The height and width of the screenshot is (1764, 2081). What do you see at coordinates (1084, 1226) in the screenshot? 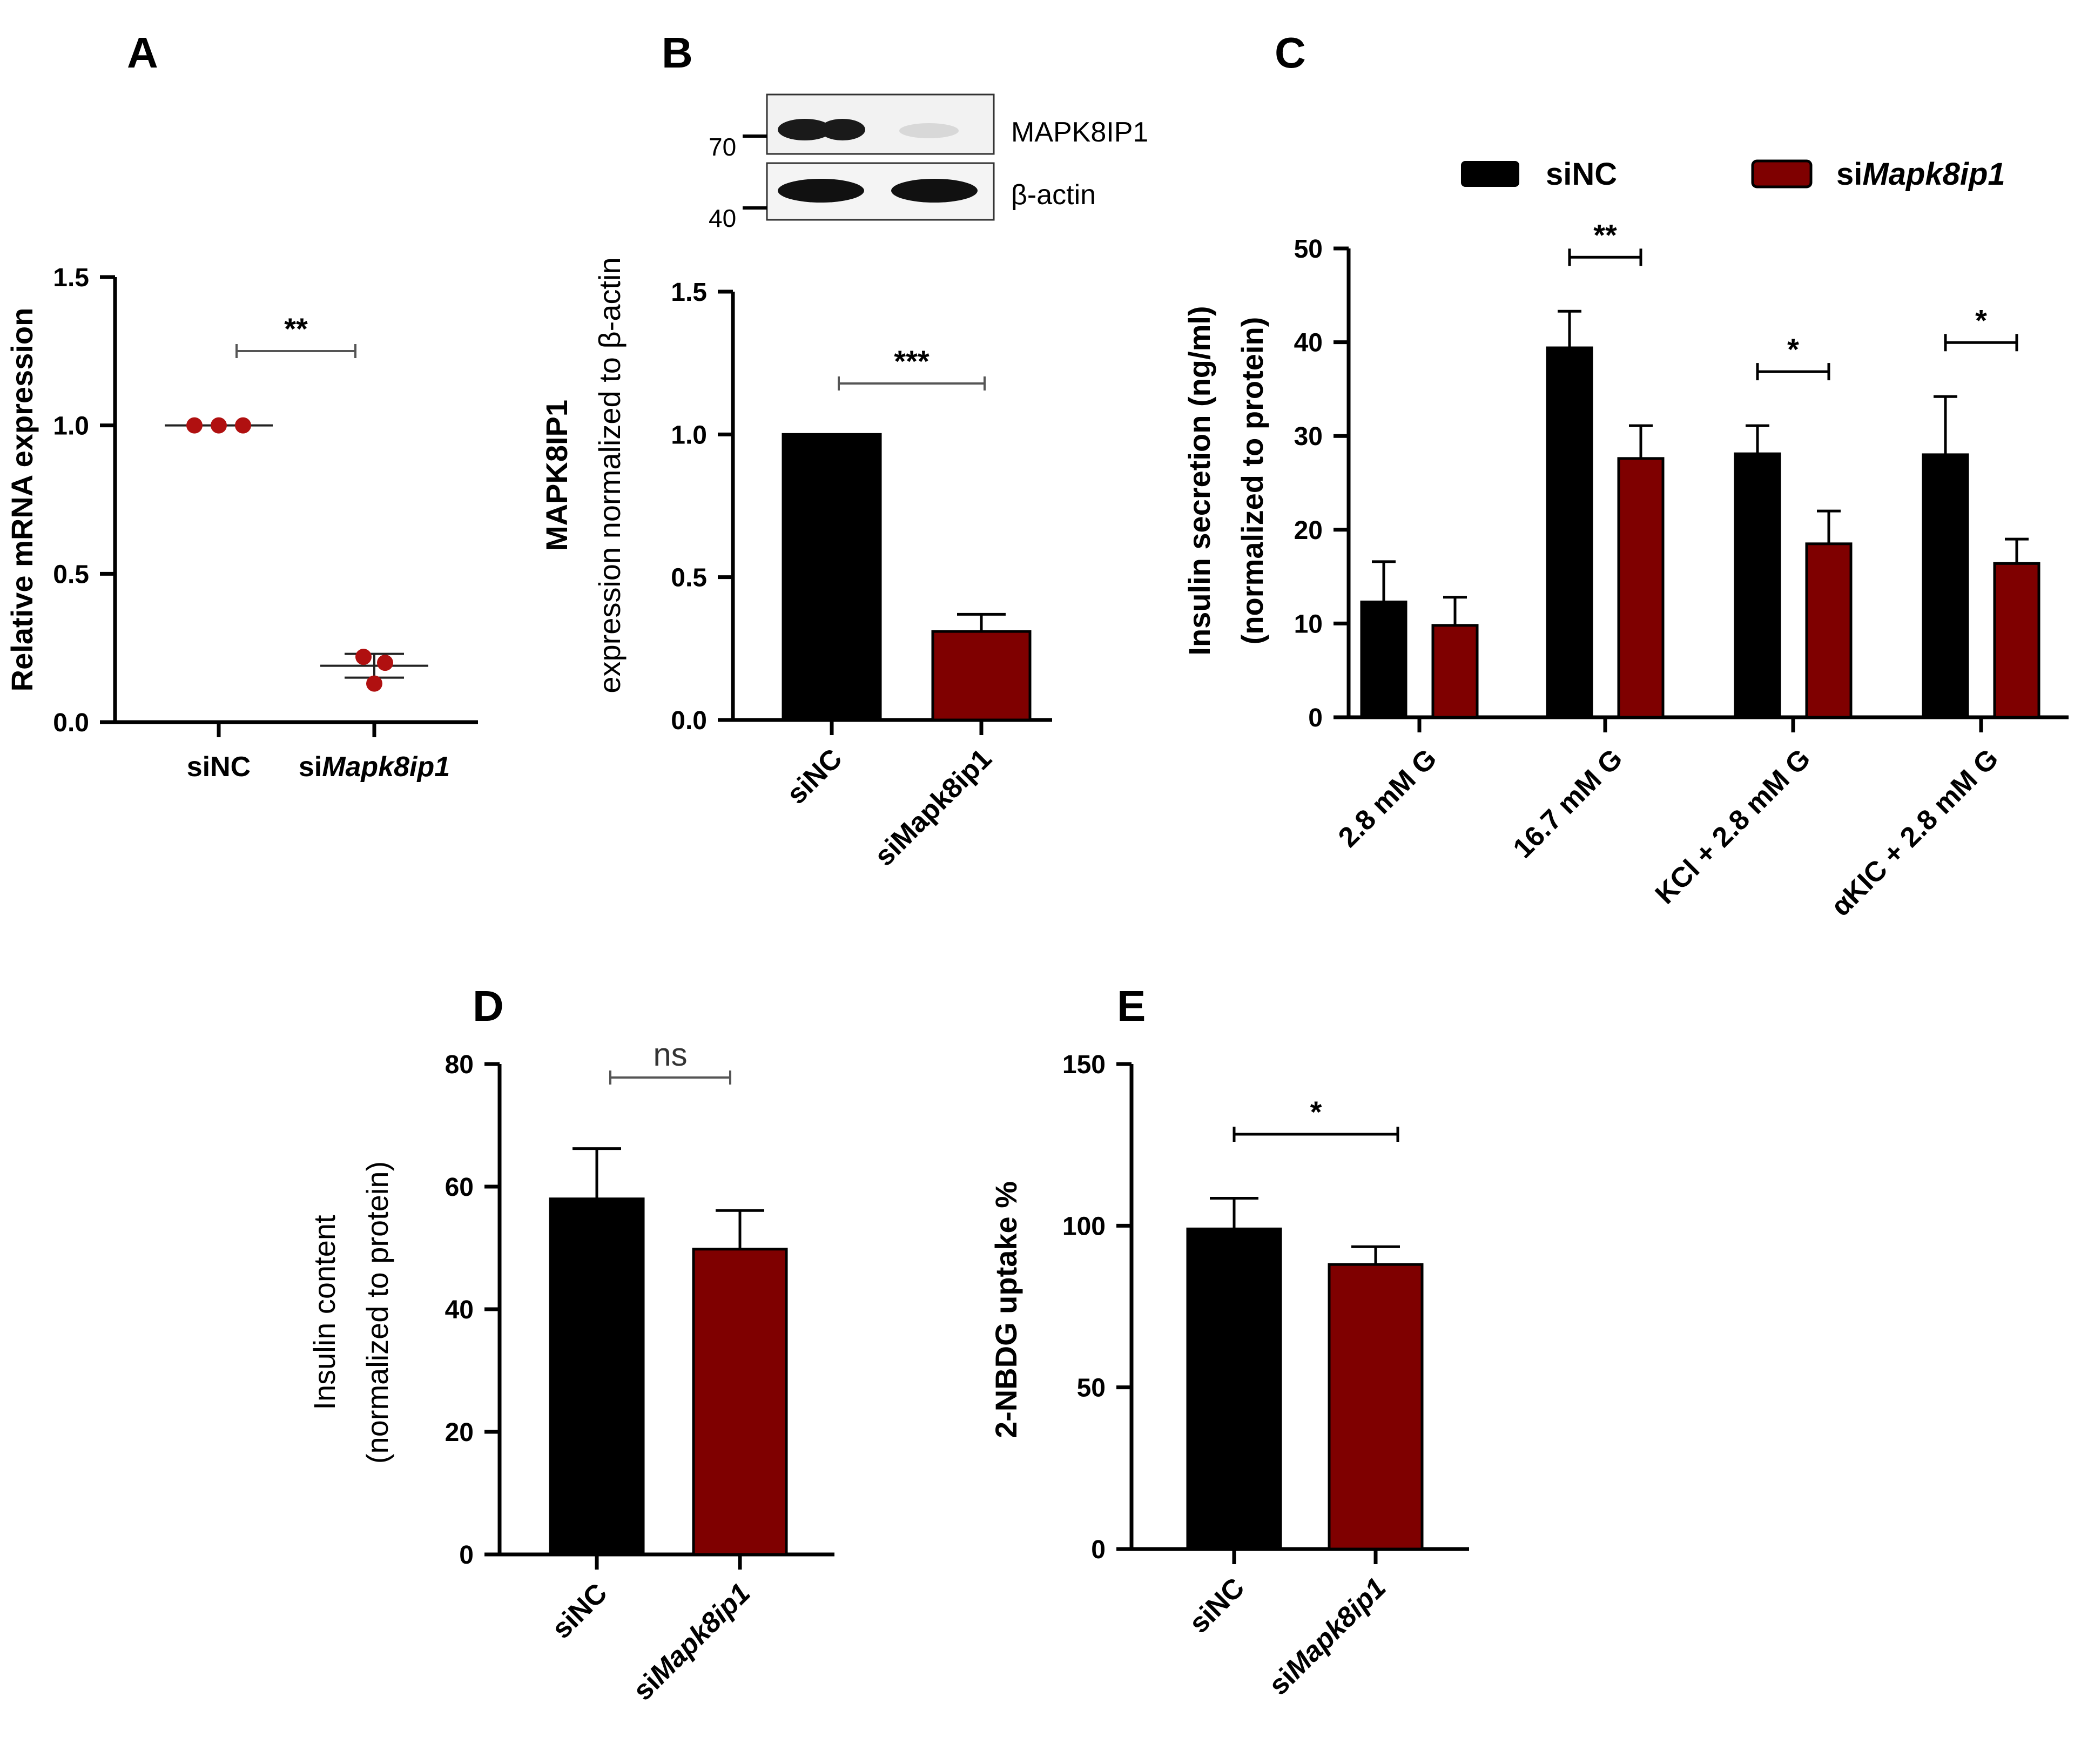
I see `y-tick-label: 100` at bounding box center [1084, 1226].